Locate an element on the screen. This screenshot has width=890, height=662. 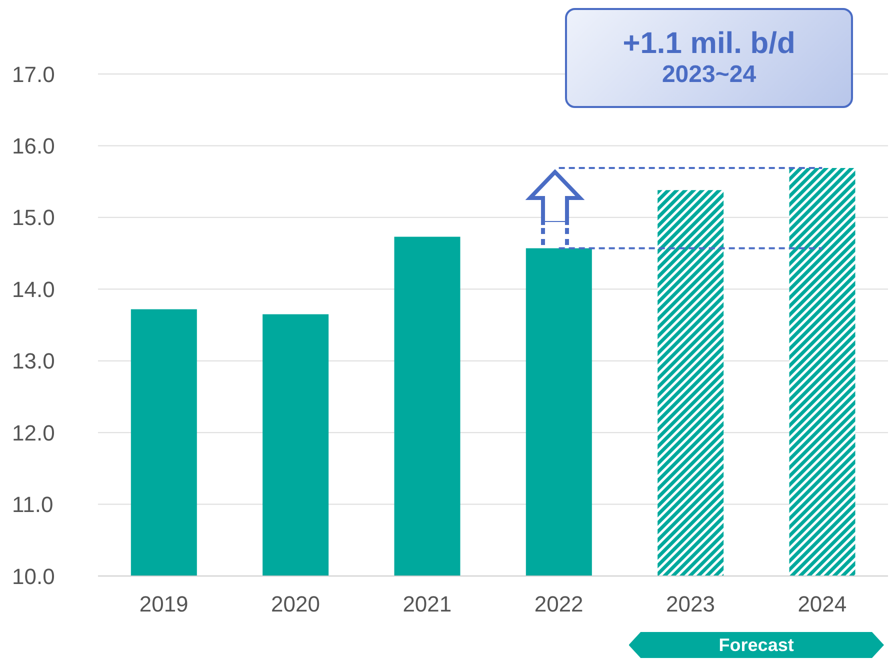
x-tick-label: 2022 is located at coordinates (559, 604).